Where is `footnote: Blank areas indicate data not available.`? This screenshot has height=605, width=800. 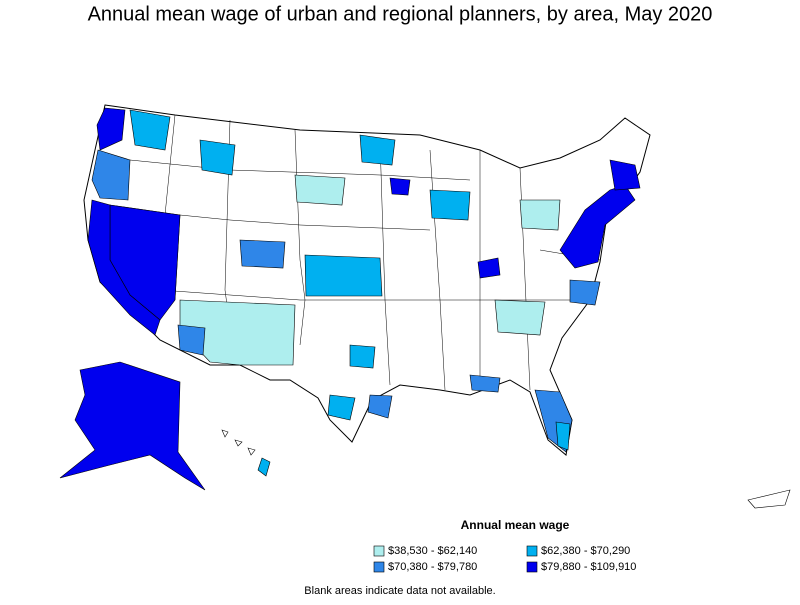 footnote: Blank areas indicate data not available. is located at coordinates (399, 591).